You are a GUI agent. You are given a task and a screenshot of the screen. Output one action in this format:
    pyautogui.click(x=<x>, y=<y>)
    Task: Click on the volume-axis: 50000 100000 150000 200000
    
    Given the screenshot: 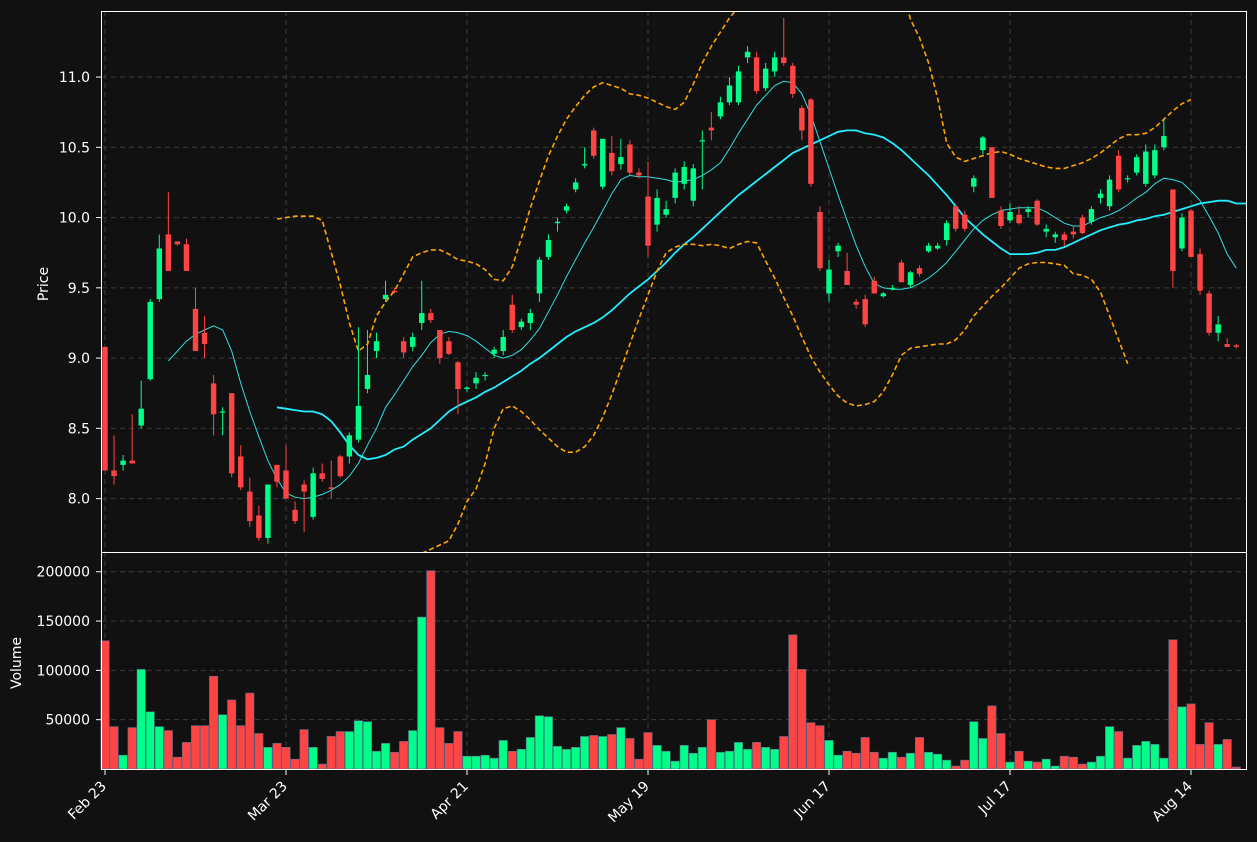 What is the action you would take?
    pyautogui.click(x=69, y=647)
    